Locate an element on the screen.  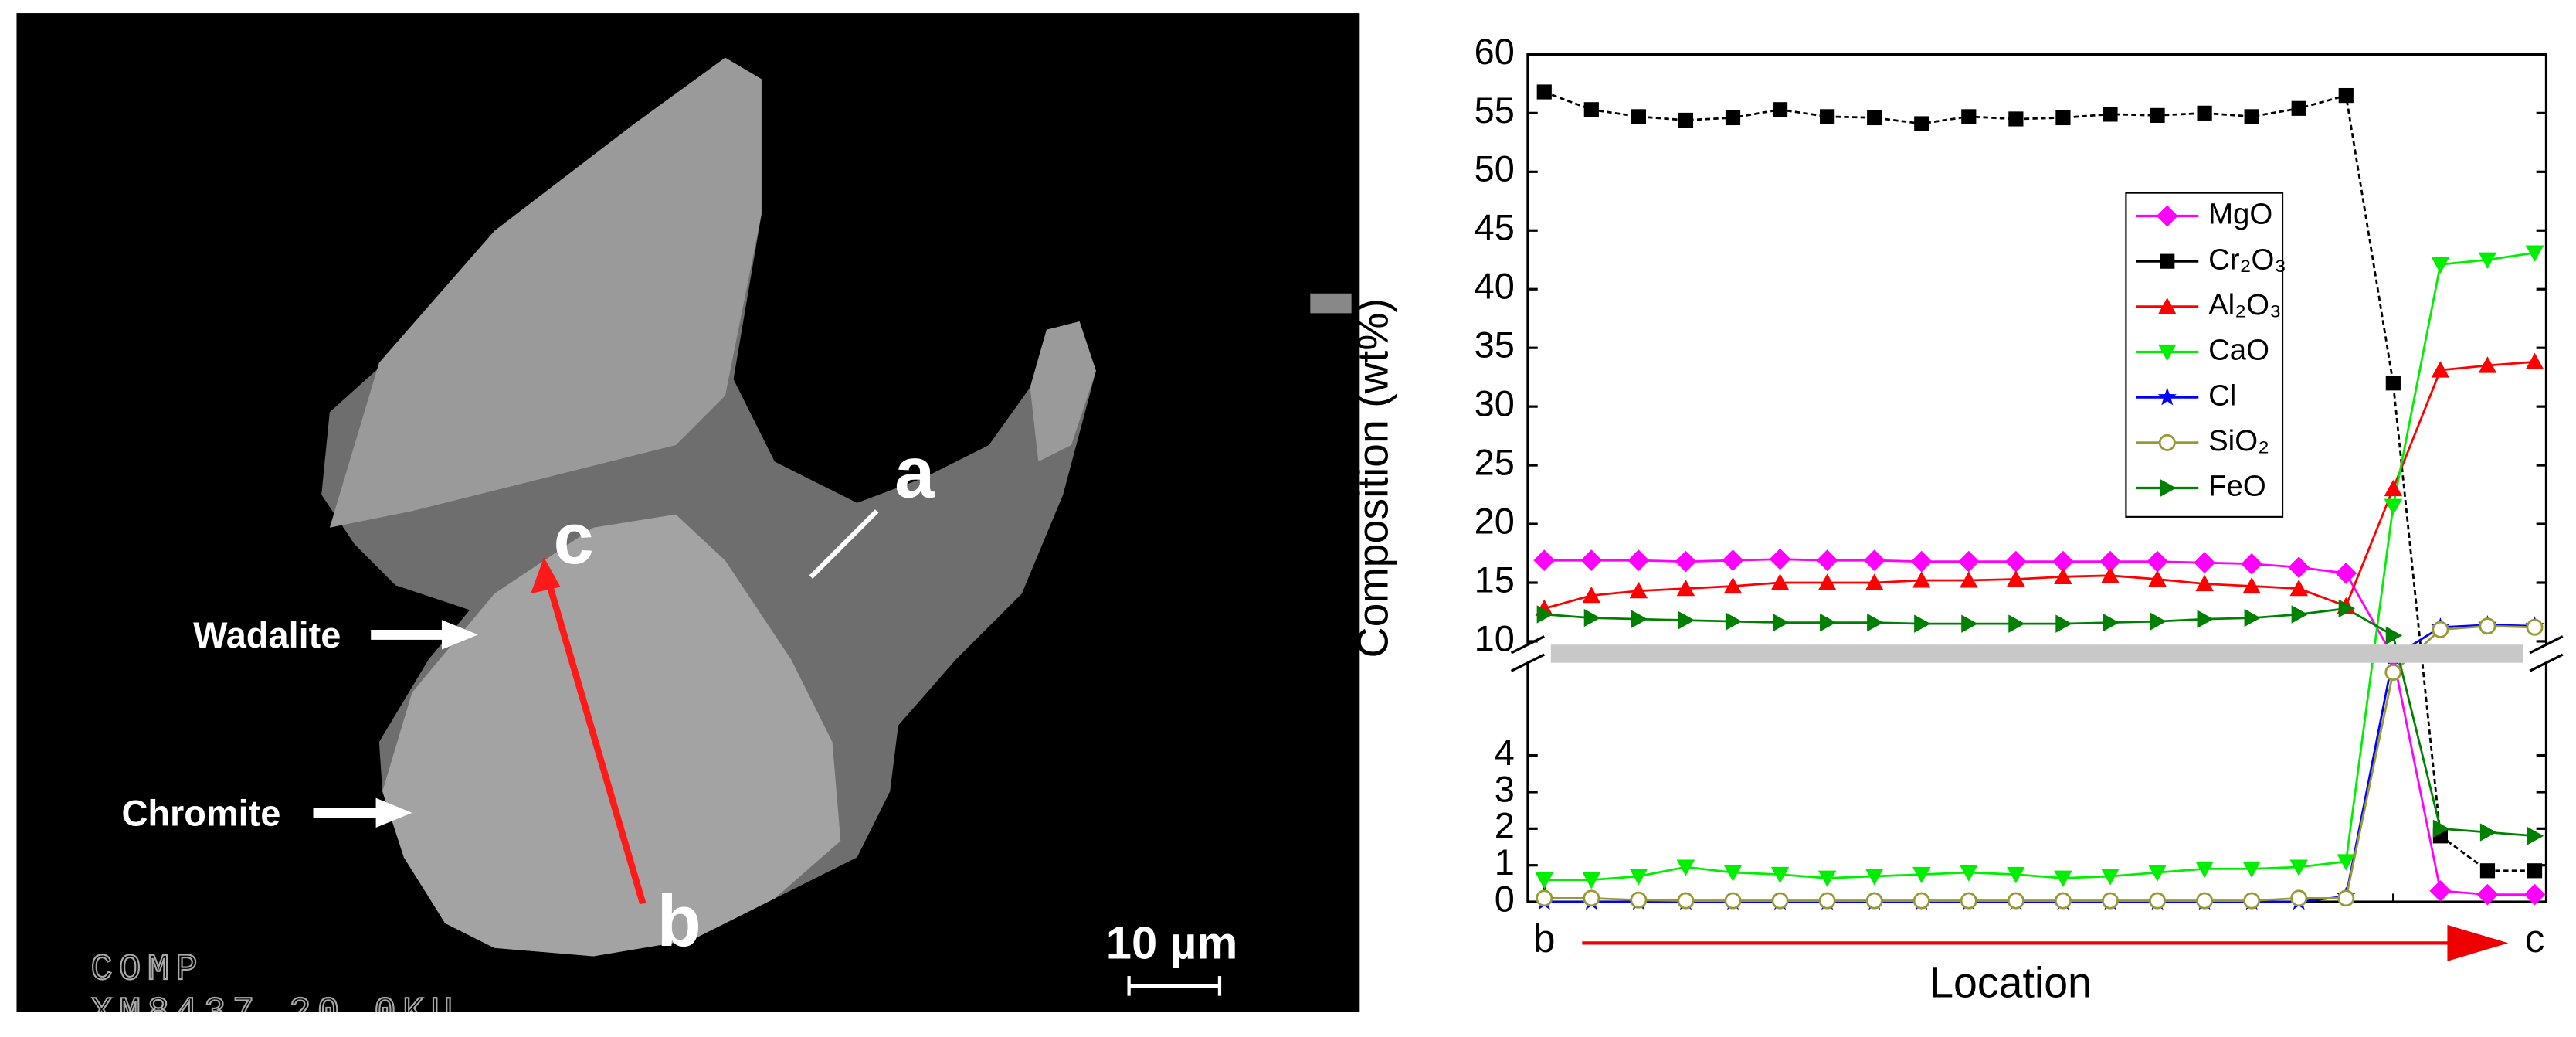
x-tick-label: c is located at coordinates (2535, 938).